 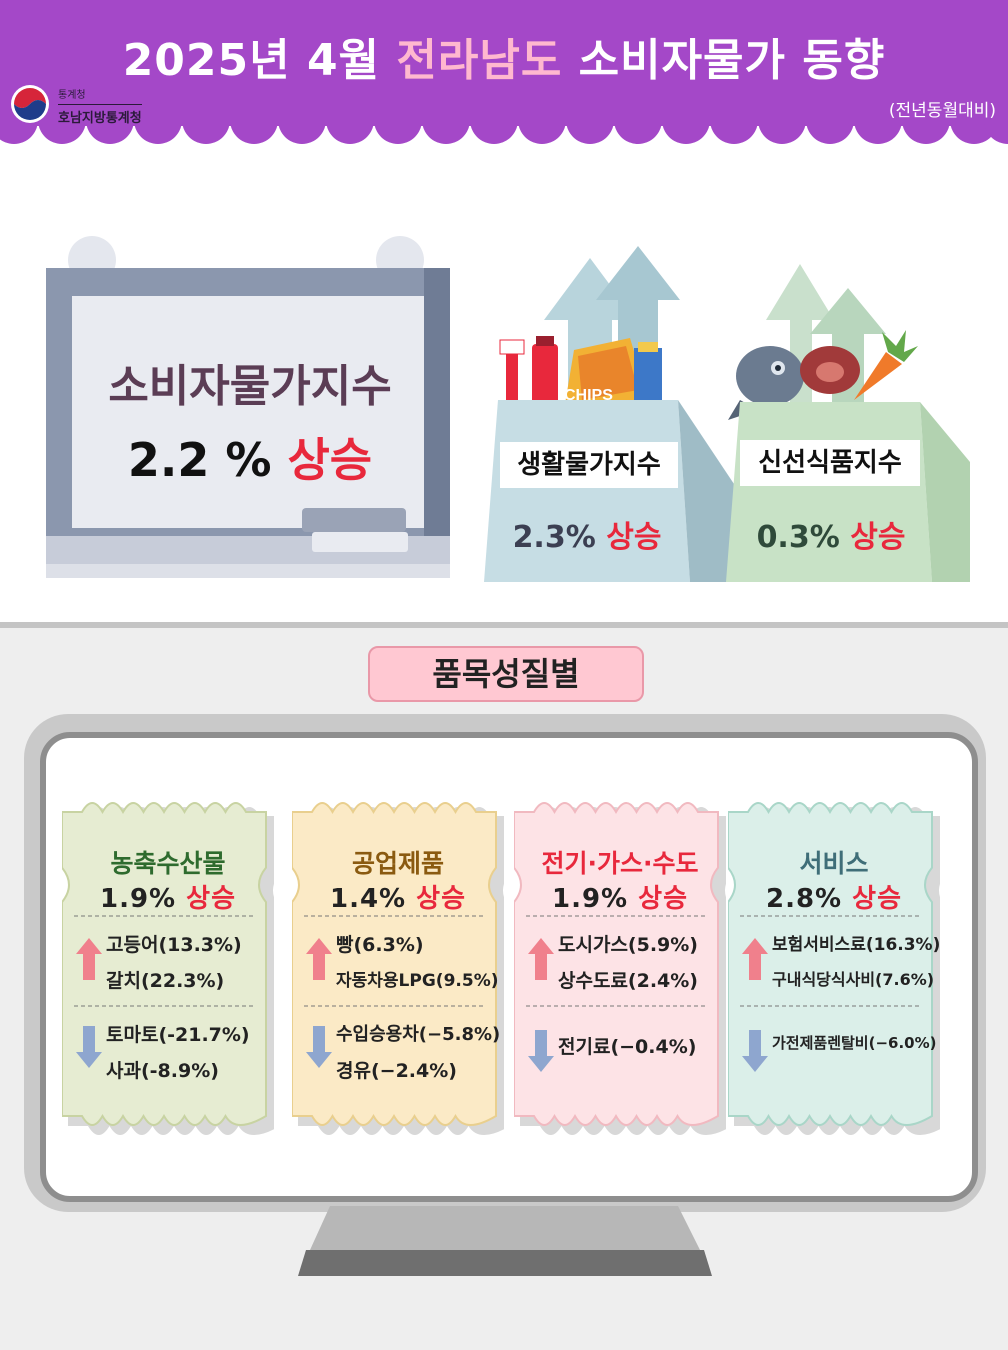 I want to click on category-name: 농축수산물, so click(x=168, y=863).